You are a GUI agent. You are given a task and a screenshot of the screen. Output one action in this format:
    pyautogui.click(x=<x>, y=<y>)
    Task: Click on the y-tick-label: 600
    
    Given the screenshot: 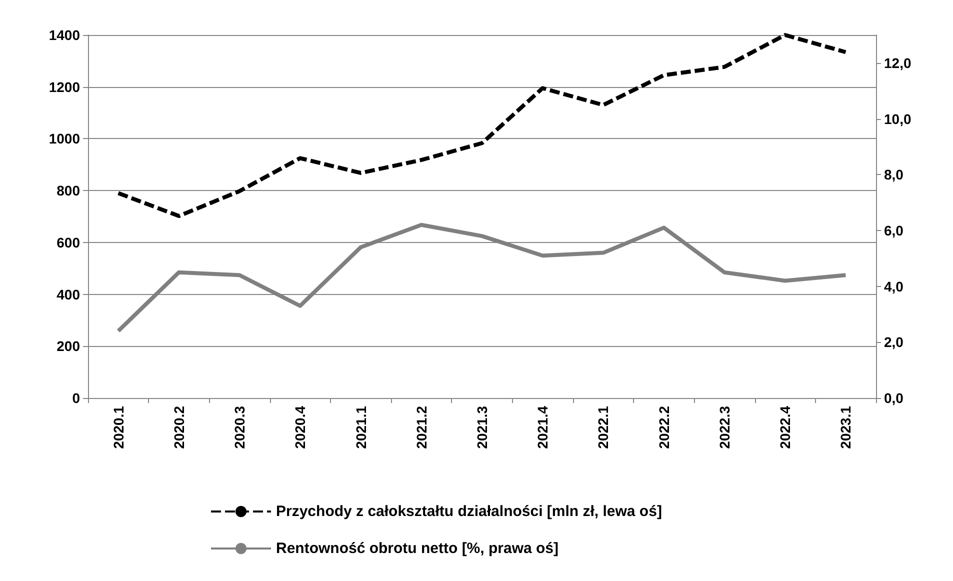 What is the action you would take?
    pyautogui.click(x=68, y=242)
    